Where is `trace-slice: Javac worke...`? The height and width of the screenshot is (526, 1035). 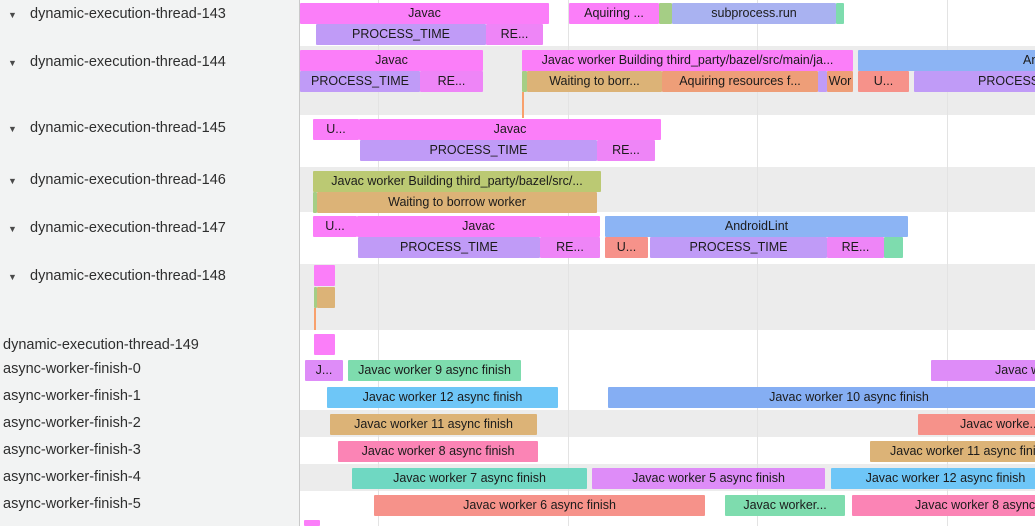 trace-slice: Javac worke... is located at coordinates (976, 424).